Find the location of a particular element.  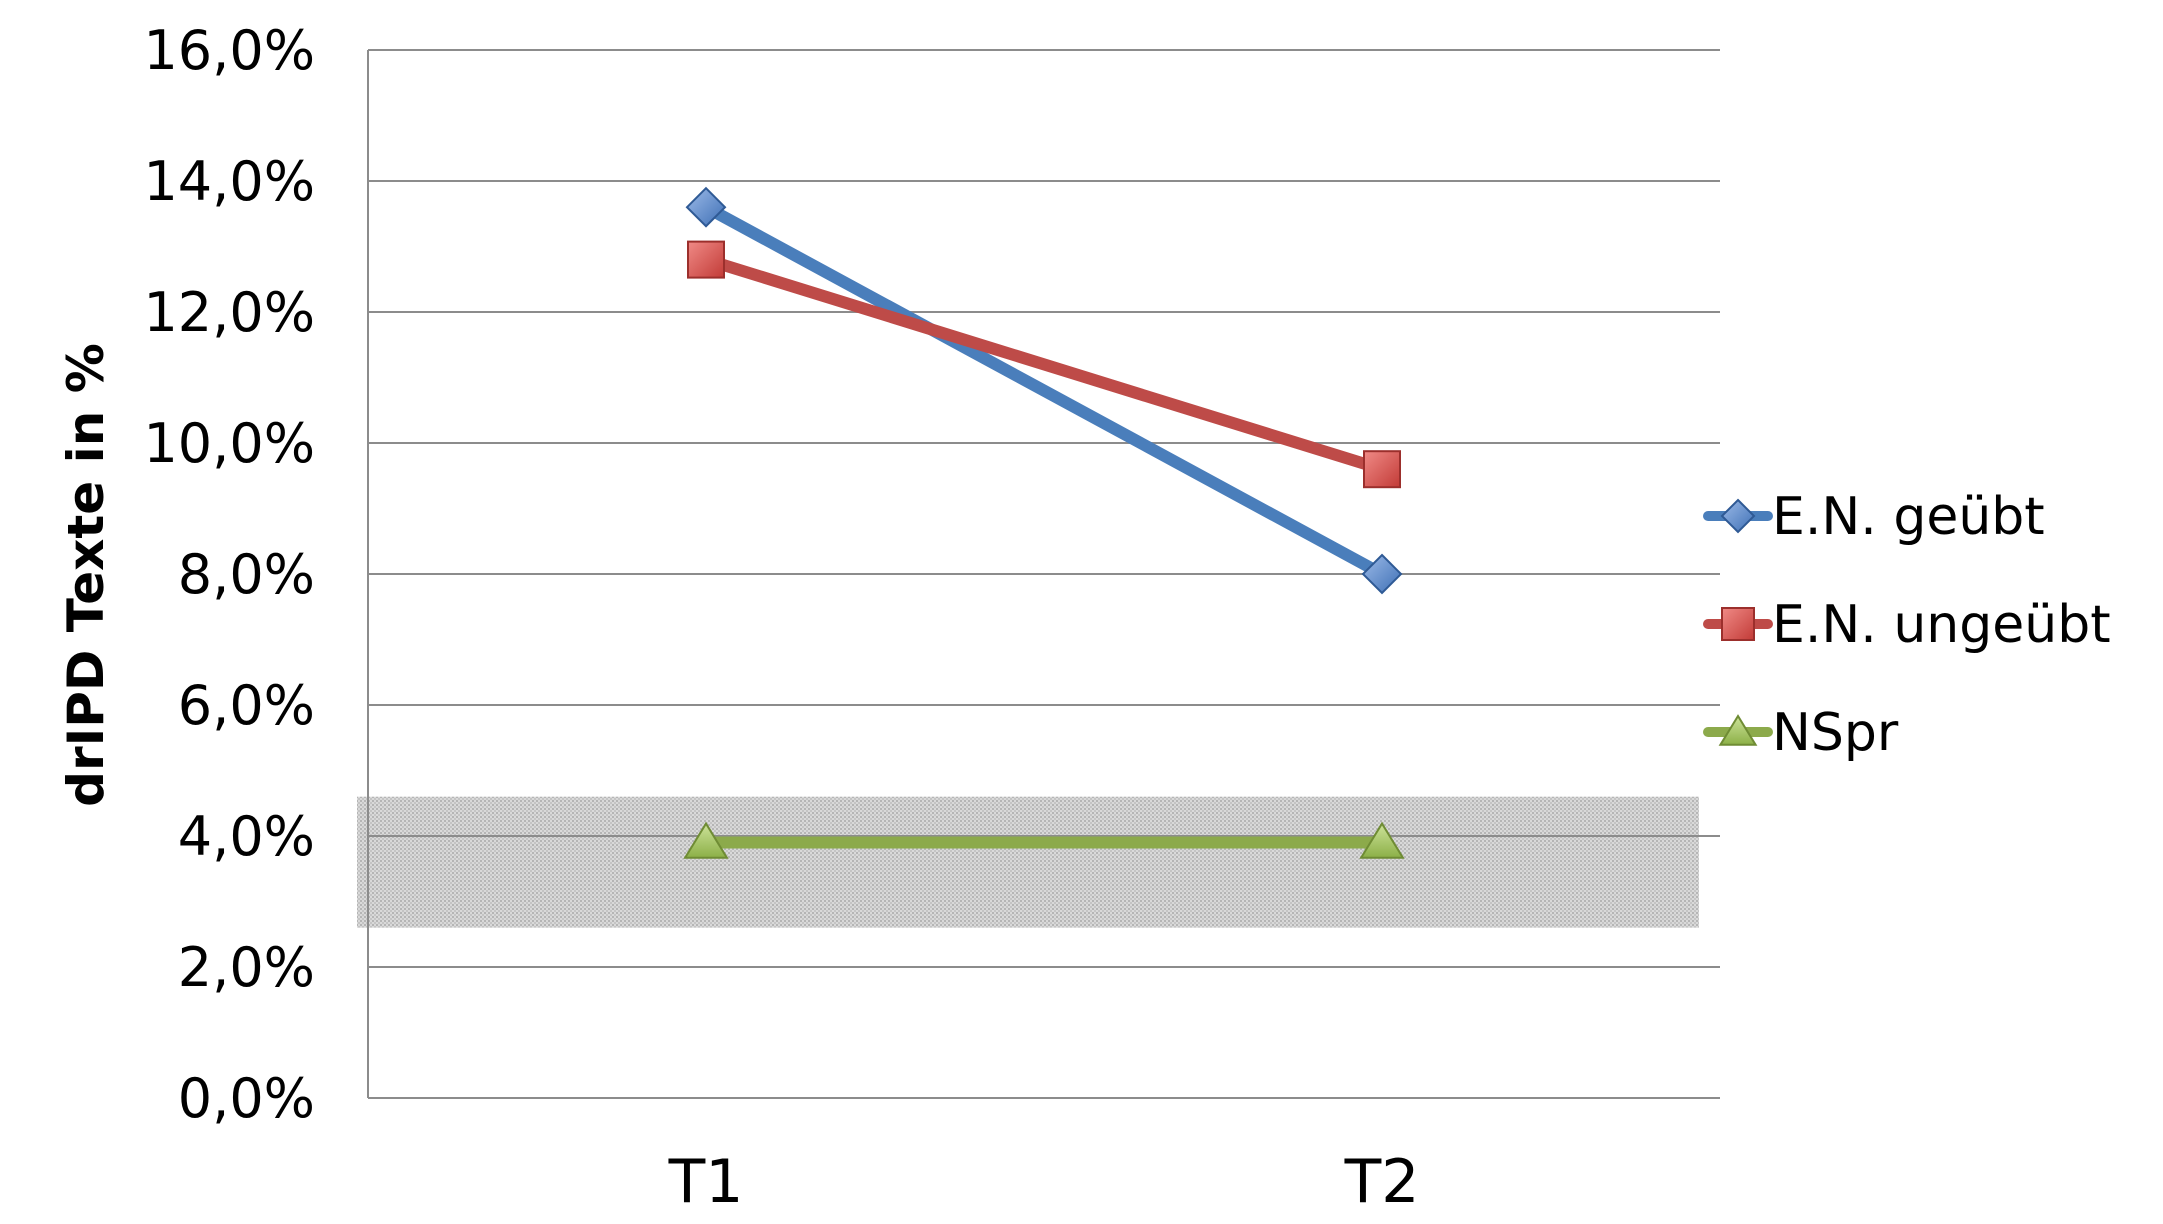

x-tick-label: T2 is located at coordinates (1382, 1182).